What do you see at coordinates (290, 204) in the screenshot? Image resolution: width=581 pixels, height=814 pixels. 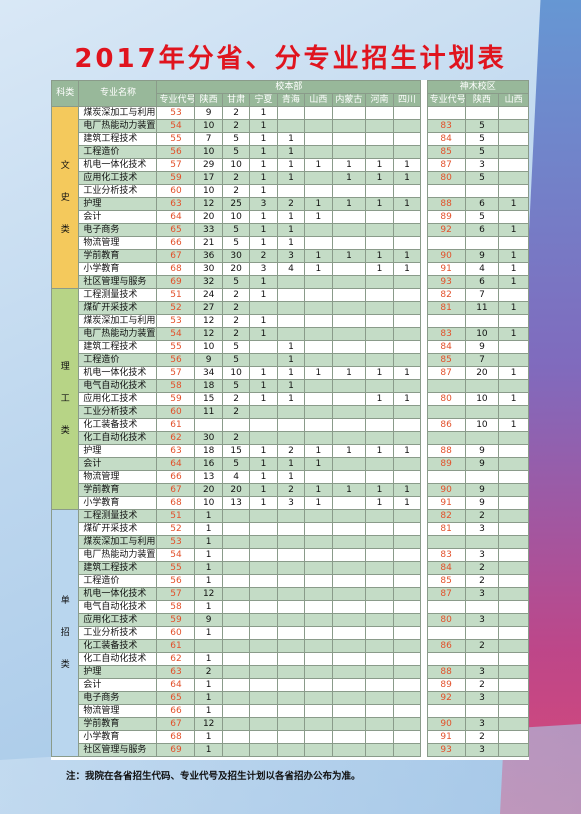 I see `table-row: 护理 63 12 25 3 2 1 1 1 1 88 6 1` at bounding box center [290, 204].